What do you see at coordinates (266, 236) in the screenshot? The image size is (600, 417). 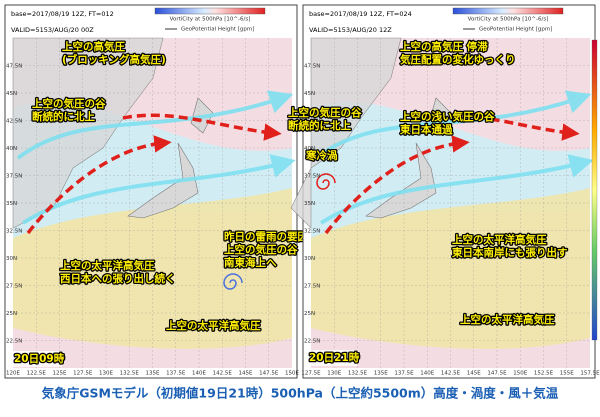 I see `annotation: 昨日の雷雨の要因` at bounding box center [266, 236].